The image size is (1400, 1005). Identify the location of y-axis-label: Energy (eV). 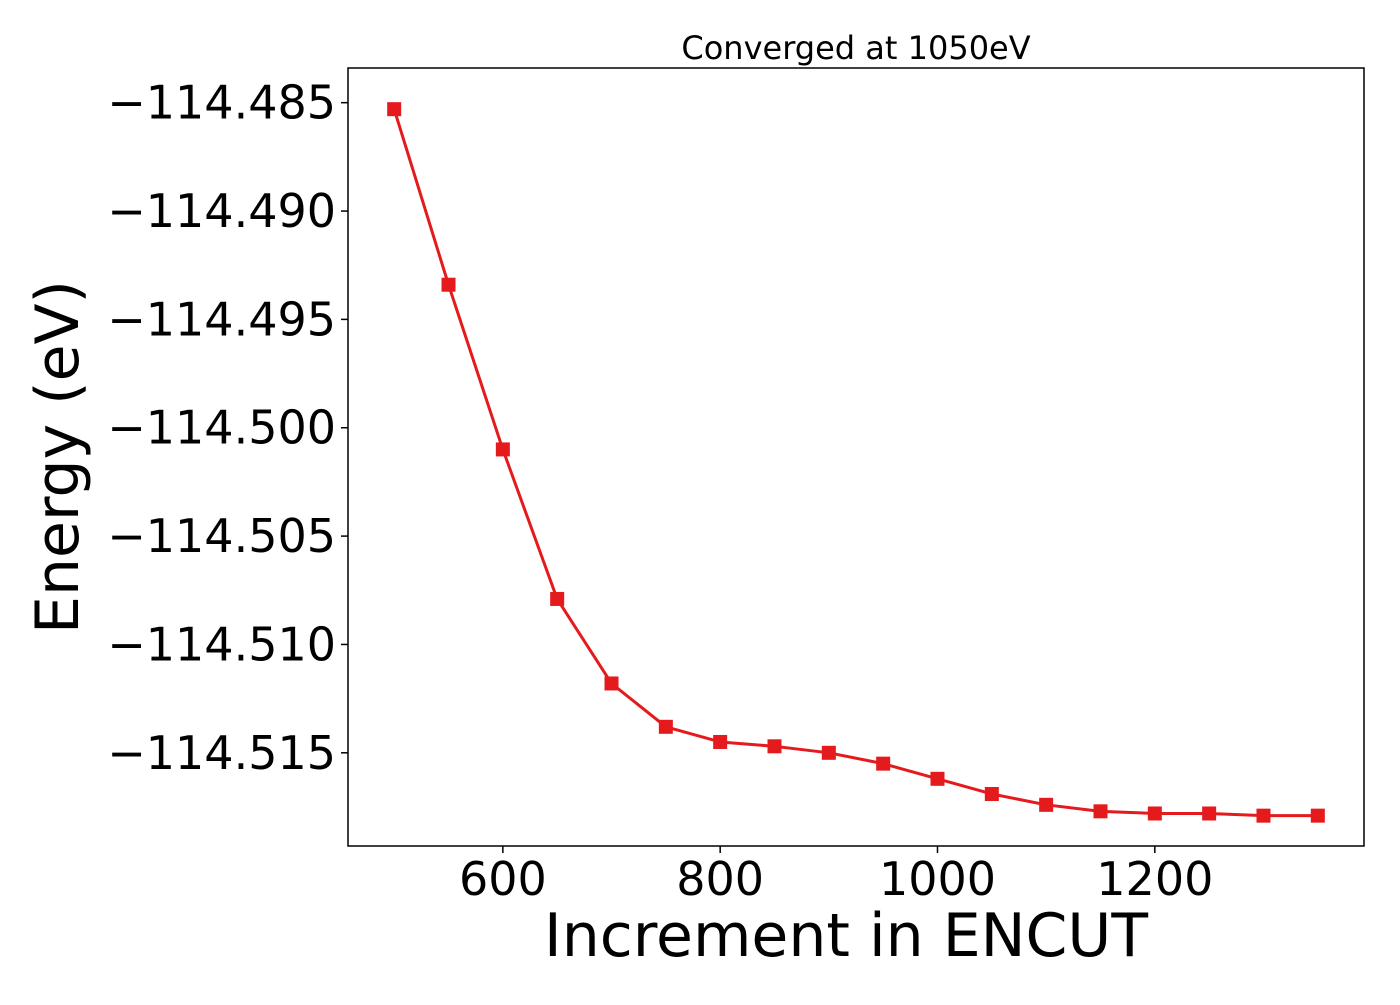
(58, 457).